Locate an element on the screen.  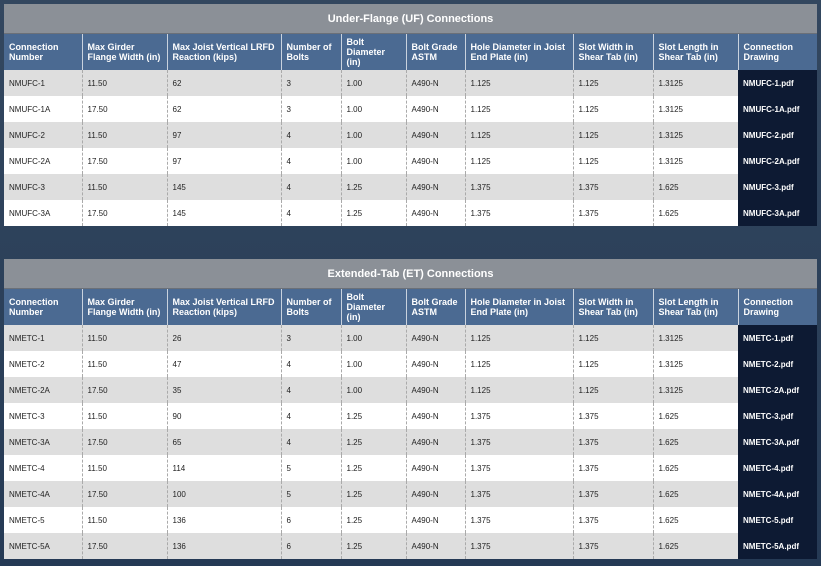
pdf-link: NMETC-2.pdf is located at coordinates (777, 364).